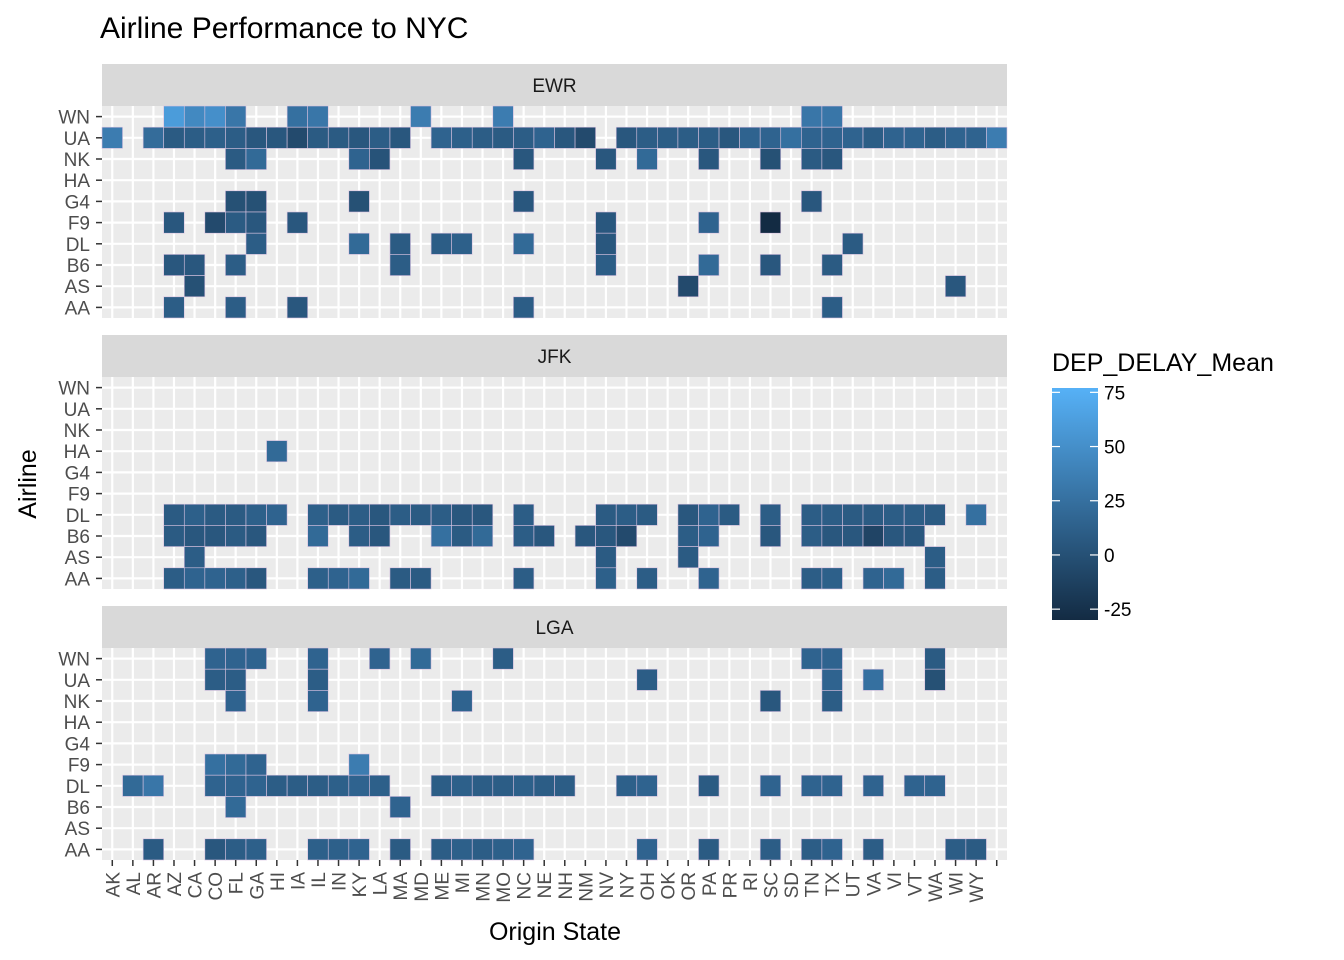 Image resolution: width=1344 pixels, height=960 pixels. I want to click on x-tick-label: HI, so click(278, 881).